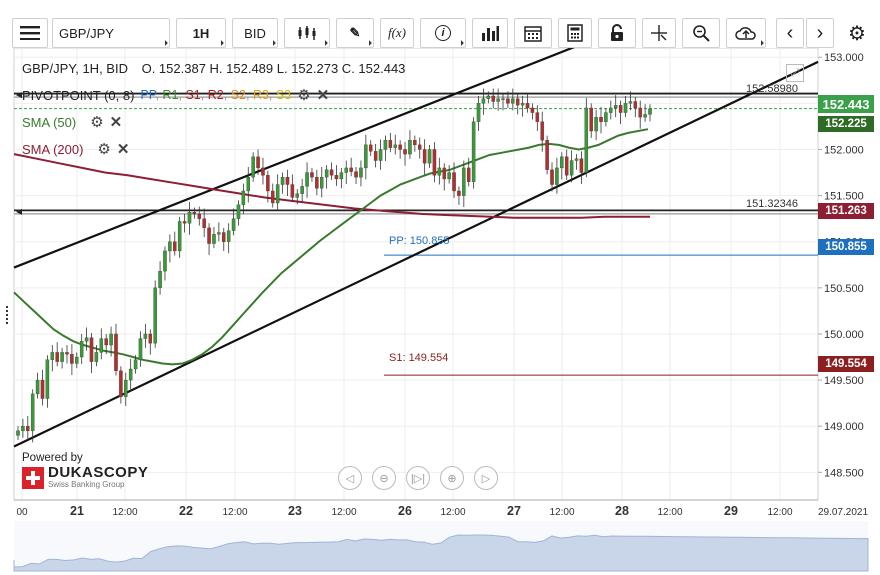 The image size is (880, 575). Describe the element at coordinates (307, 33) in the screenshot. I see `chart-type-button` at that location.